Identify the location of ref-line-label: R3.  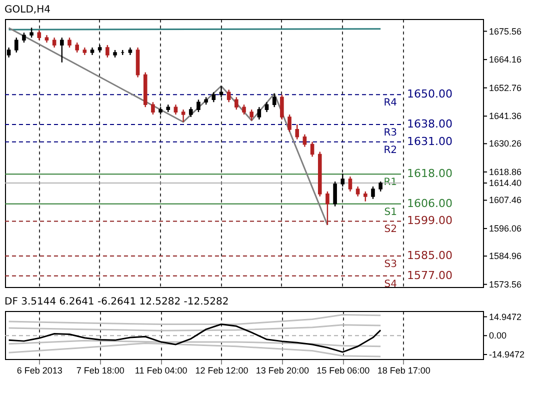
(390, 132).